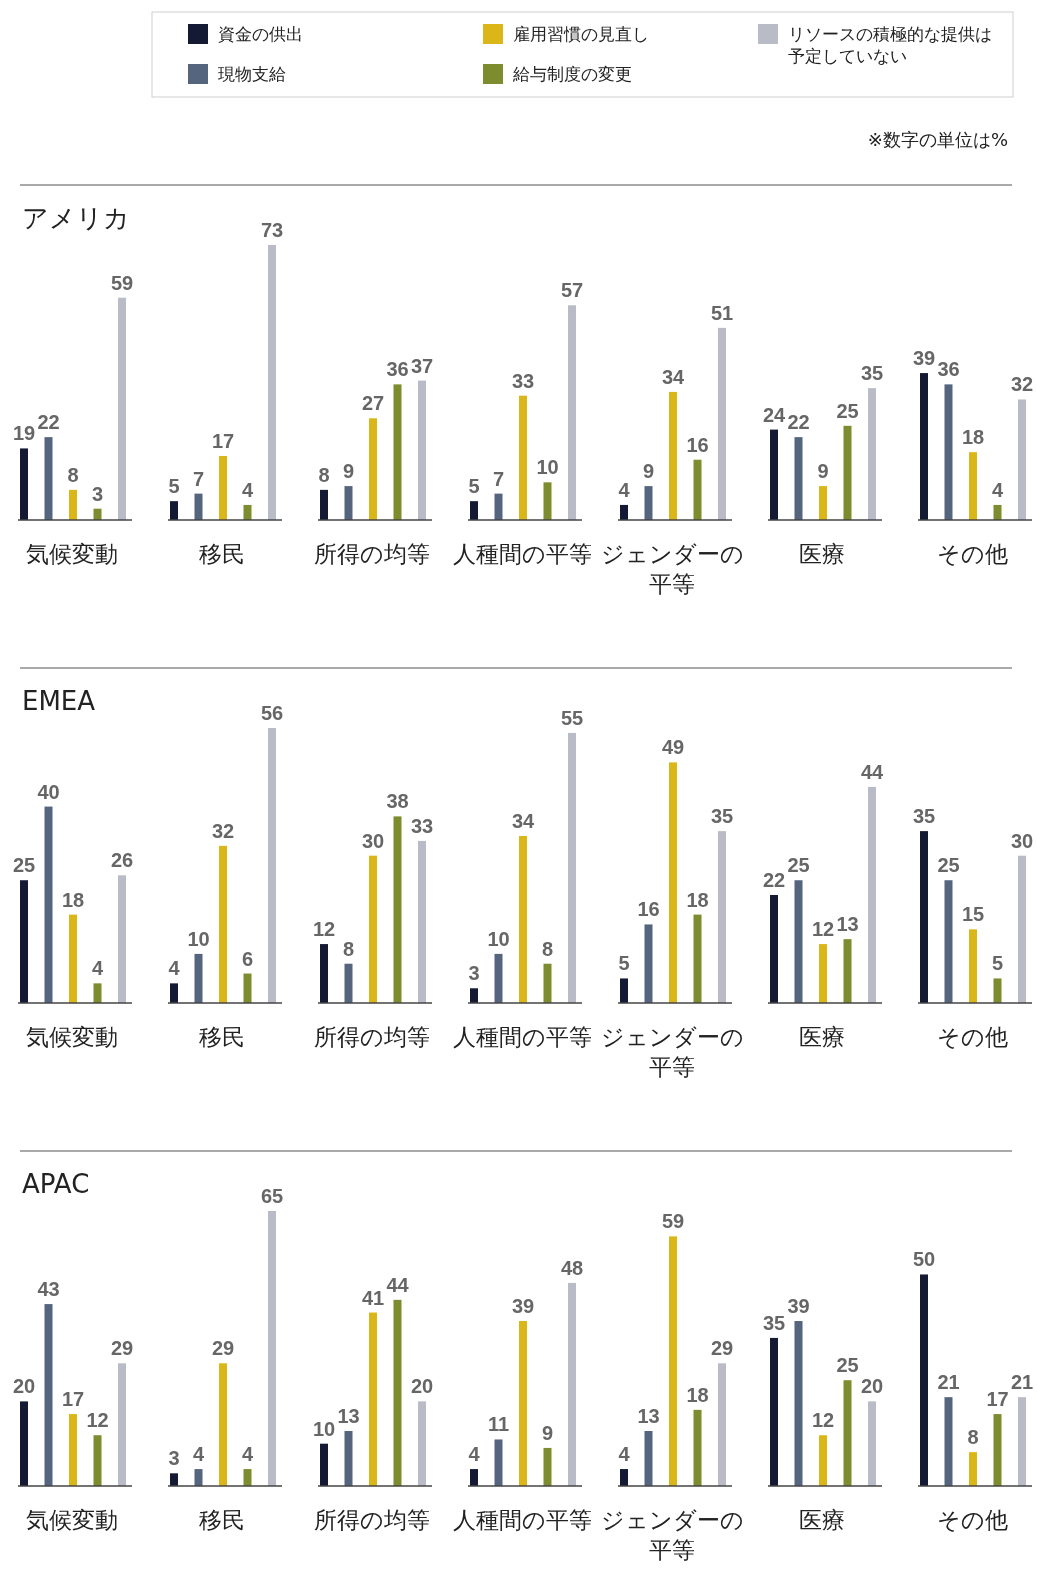  Describe the element at coordinates (948, 369) in the screenshot. I see `data-label: 36` at that location.